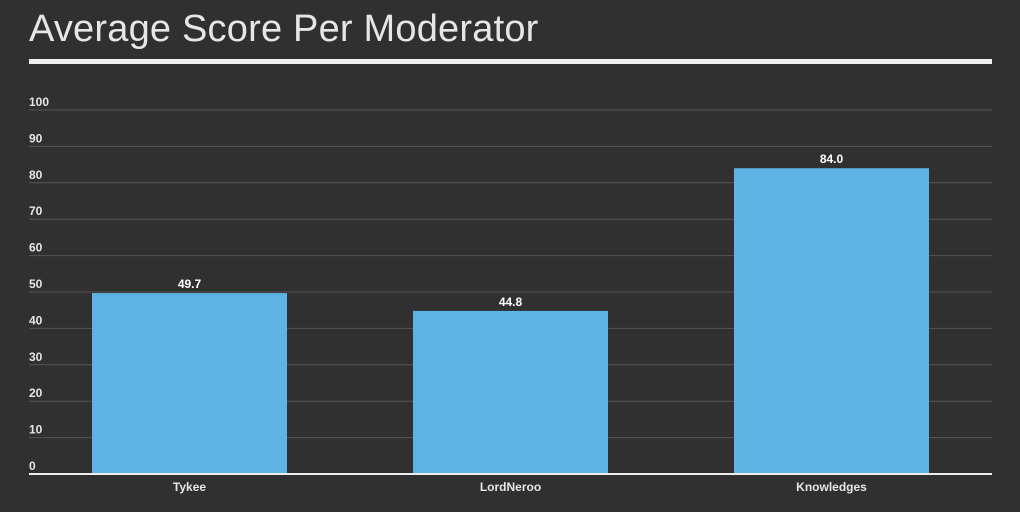 The width and height of the screenshot is (1020, 512). Describe the element at coordinates (510, 487) in the screenshot. I see `x-tick-label: LordNeroo` at that location.